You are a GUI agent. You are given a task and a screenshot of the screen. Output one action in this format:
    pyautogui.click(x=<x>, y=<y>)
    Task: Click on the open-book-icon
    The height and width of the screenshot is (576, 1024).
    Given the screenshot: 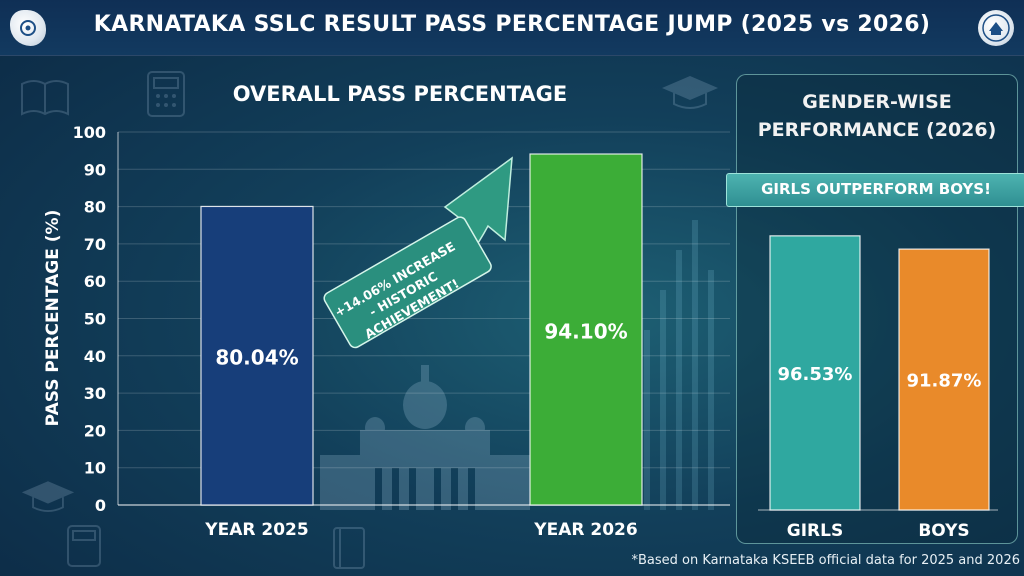 What is the action you would take?
    pyautogui.click(x=45, y=98)
    